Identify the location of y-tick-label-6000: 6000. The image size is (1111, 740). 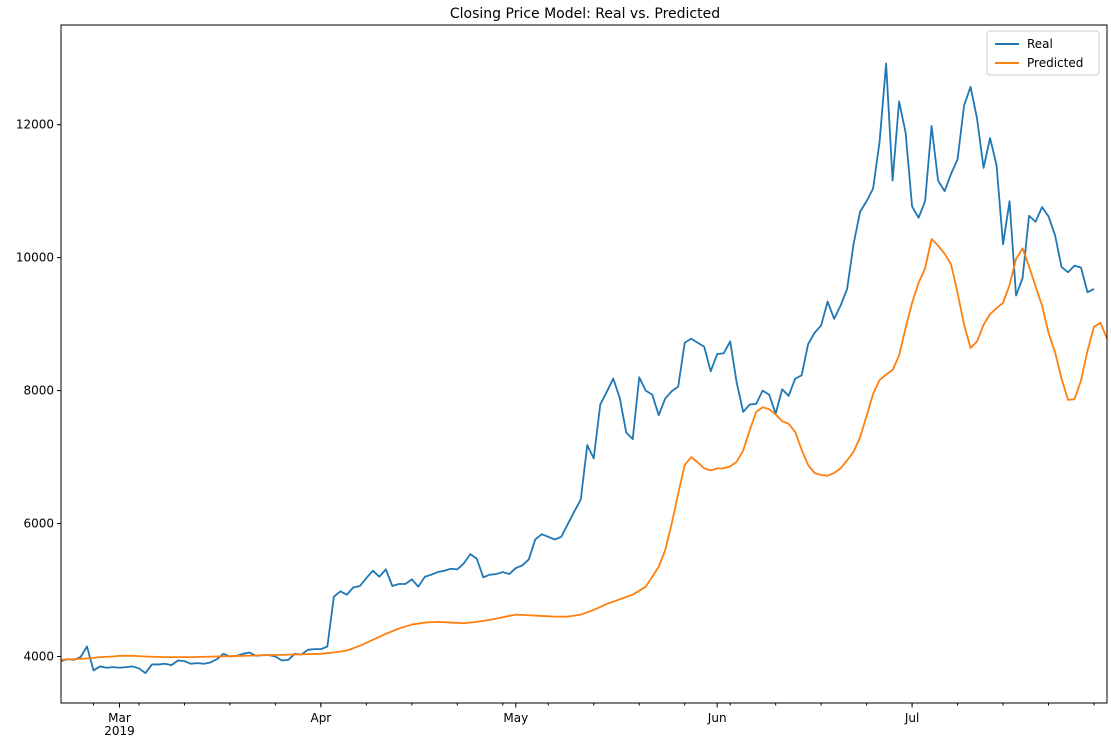
(38, 524).